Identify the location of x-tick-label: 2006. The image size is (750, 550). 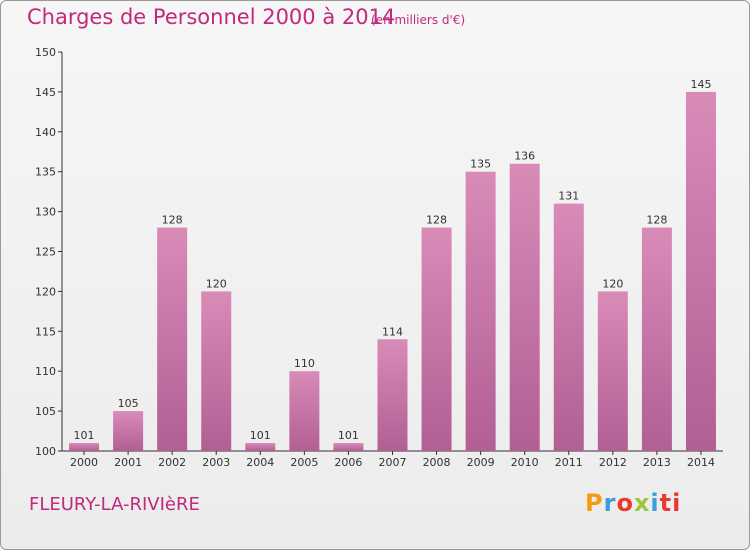
(348, 462).